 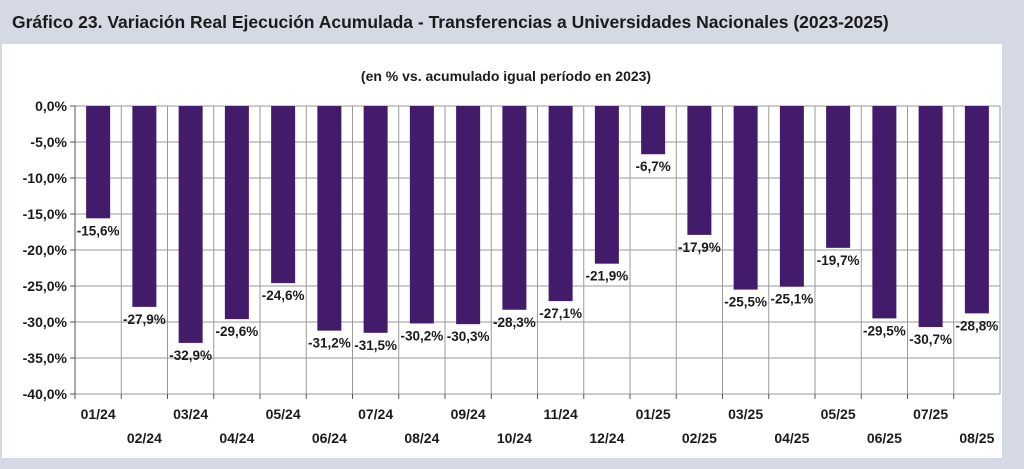 I want to click on y-tick-label: -30,0%, so click(x=45, y=322).